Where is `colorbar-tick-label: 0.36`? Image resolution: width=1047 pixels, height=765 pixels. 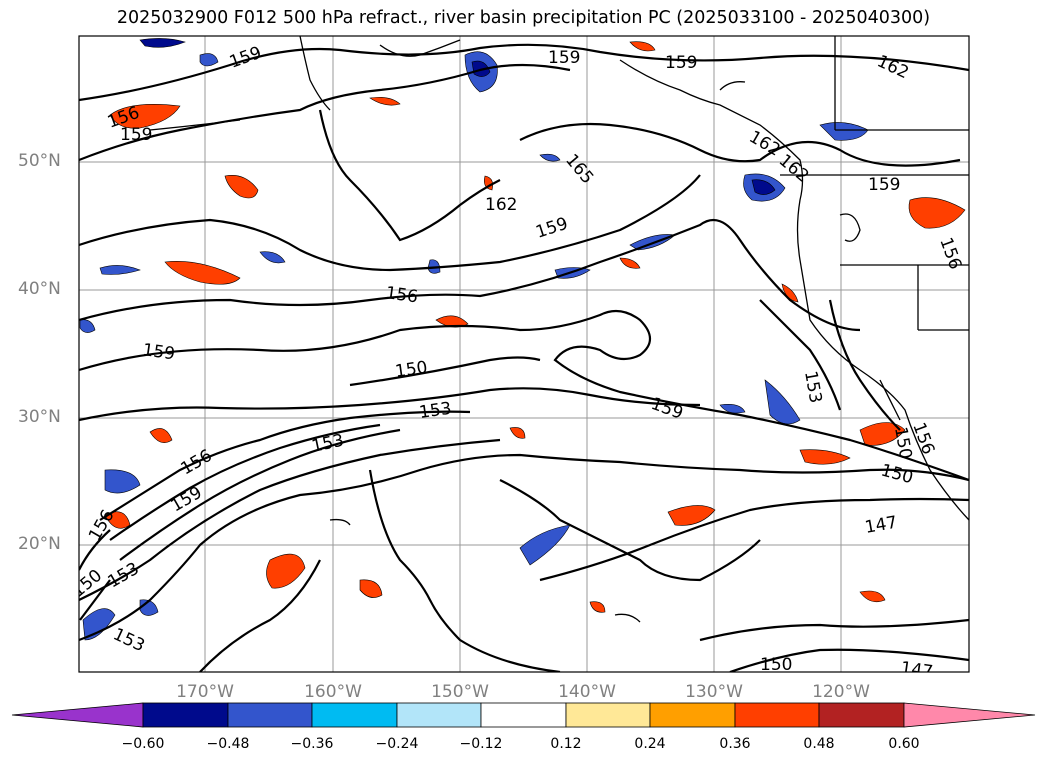 colorbar-tick-label: 0.36 is located at coordinates (735, 744).